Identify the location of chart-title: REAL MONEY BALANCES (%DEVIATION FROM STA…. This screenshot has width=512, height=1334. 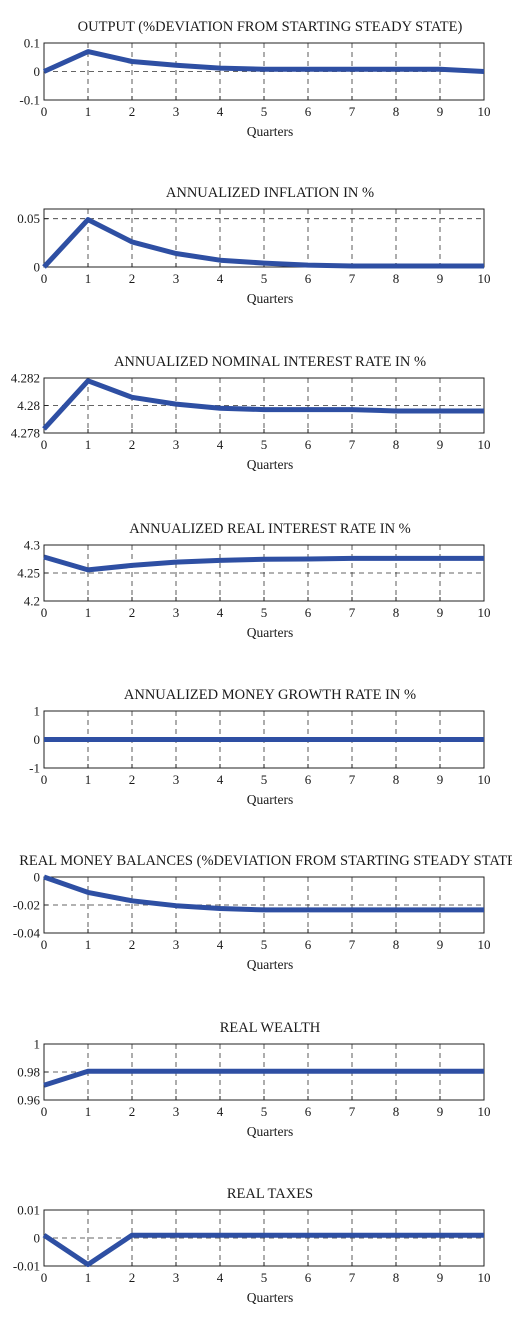
(265, 861).